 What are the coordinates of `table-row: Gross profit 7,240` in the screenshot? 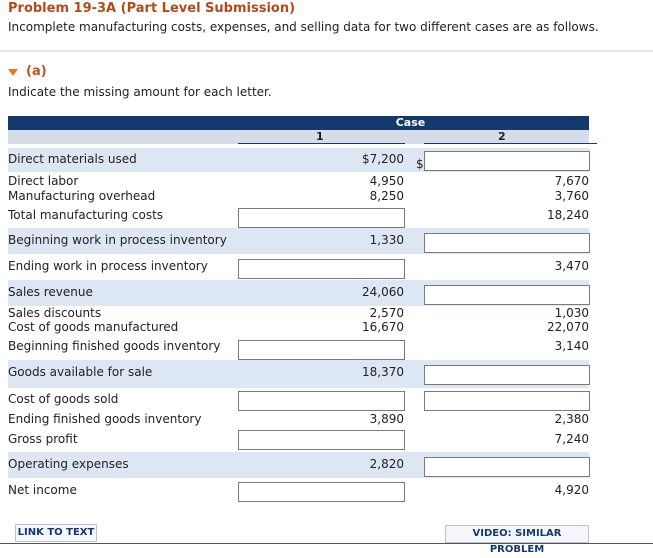 It's located at (298, 440).